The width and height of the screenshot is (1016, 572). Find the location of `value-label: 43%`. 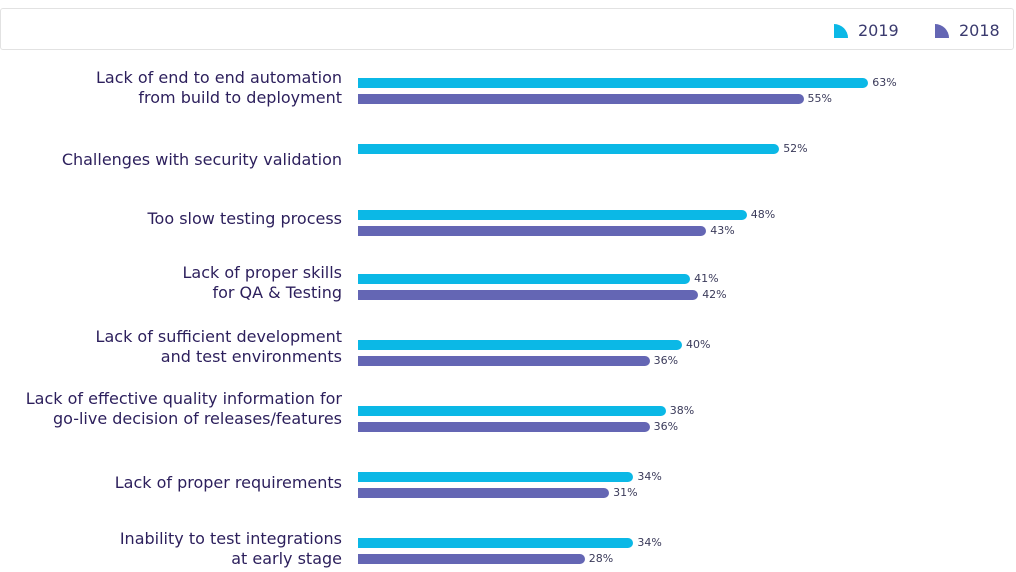

value-label: 43% is located at coordinates (722, 230).